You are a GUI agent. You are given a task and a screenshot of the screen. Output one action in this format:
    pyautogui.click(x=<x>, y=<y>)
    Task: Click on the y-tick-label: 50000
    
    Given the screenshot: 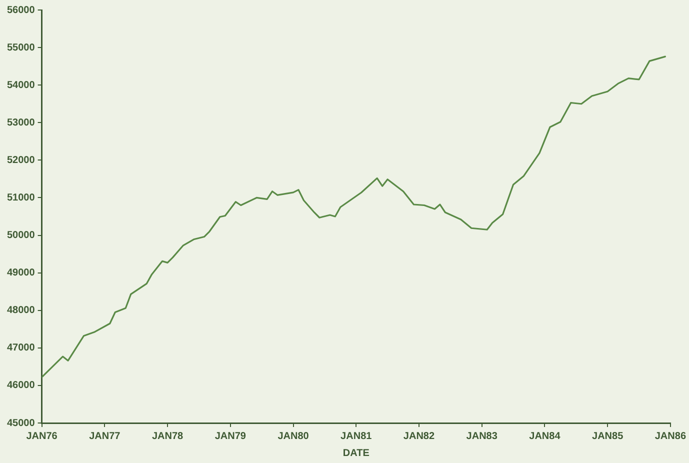 What is the action you would take?
    pyautogui.click(x=21, y=236)
    